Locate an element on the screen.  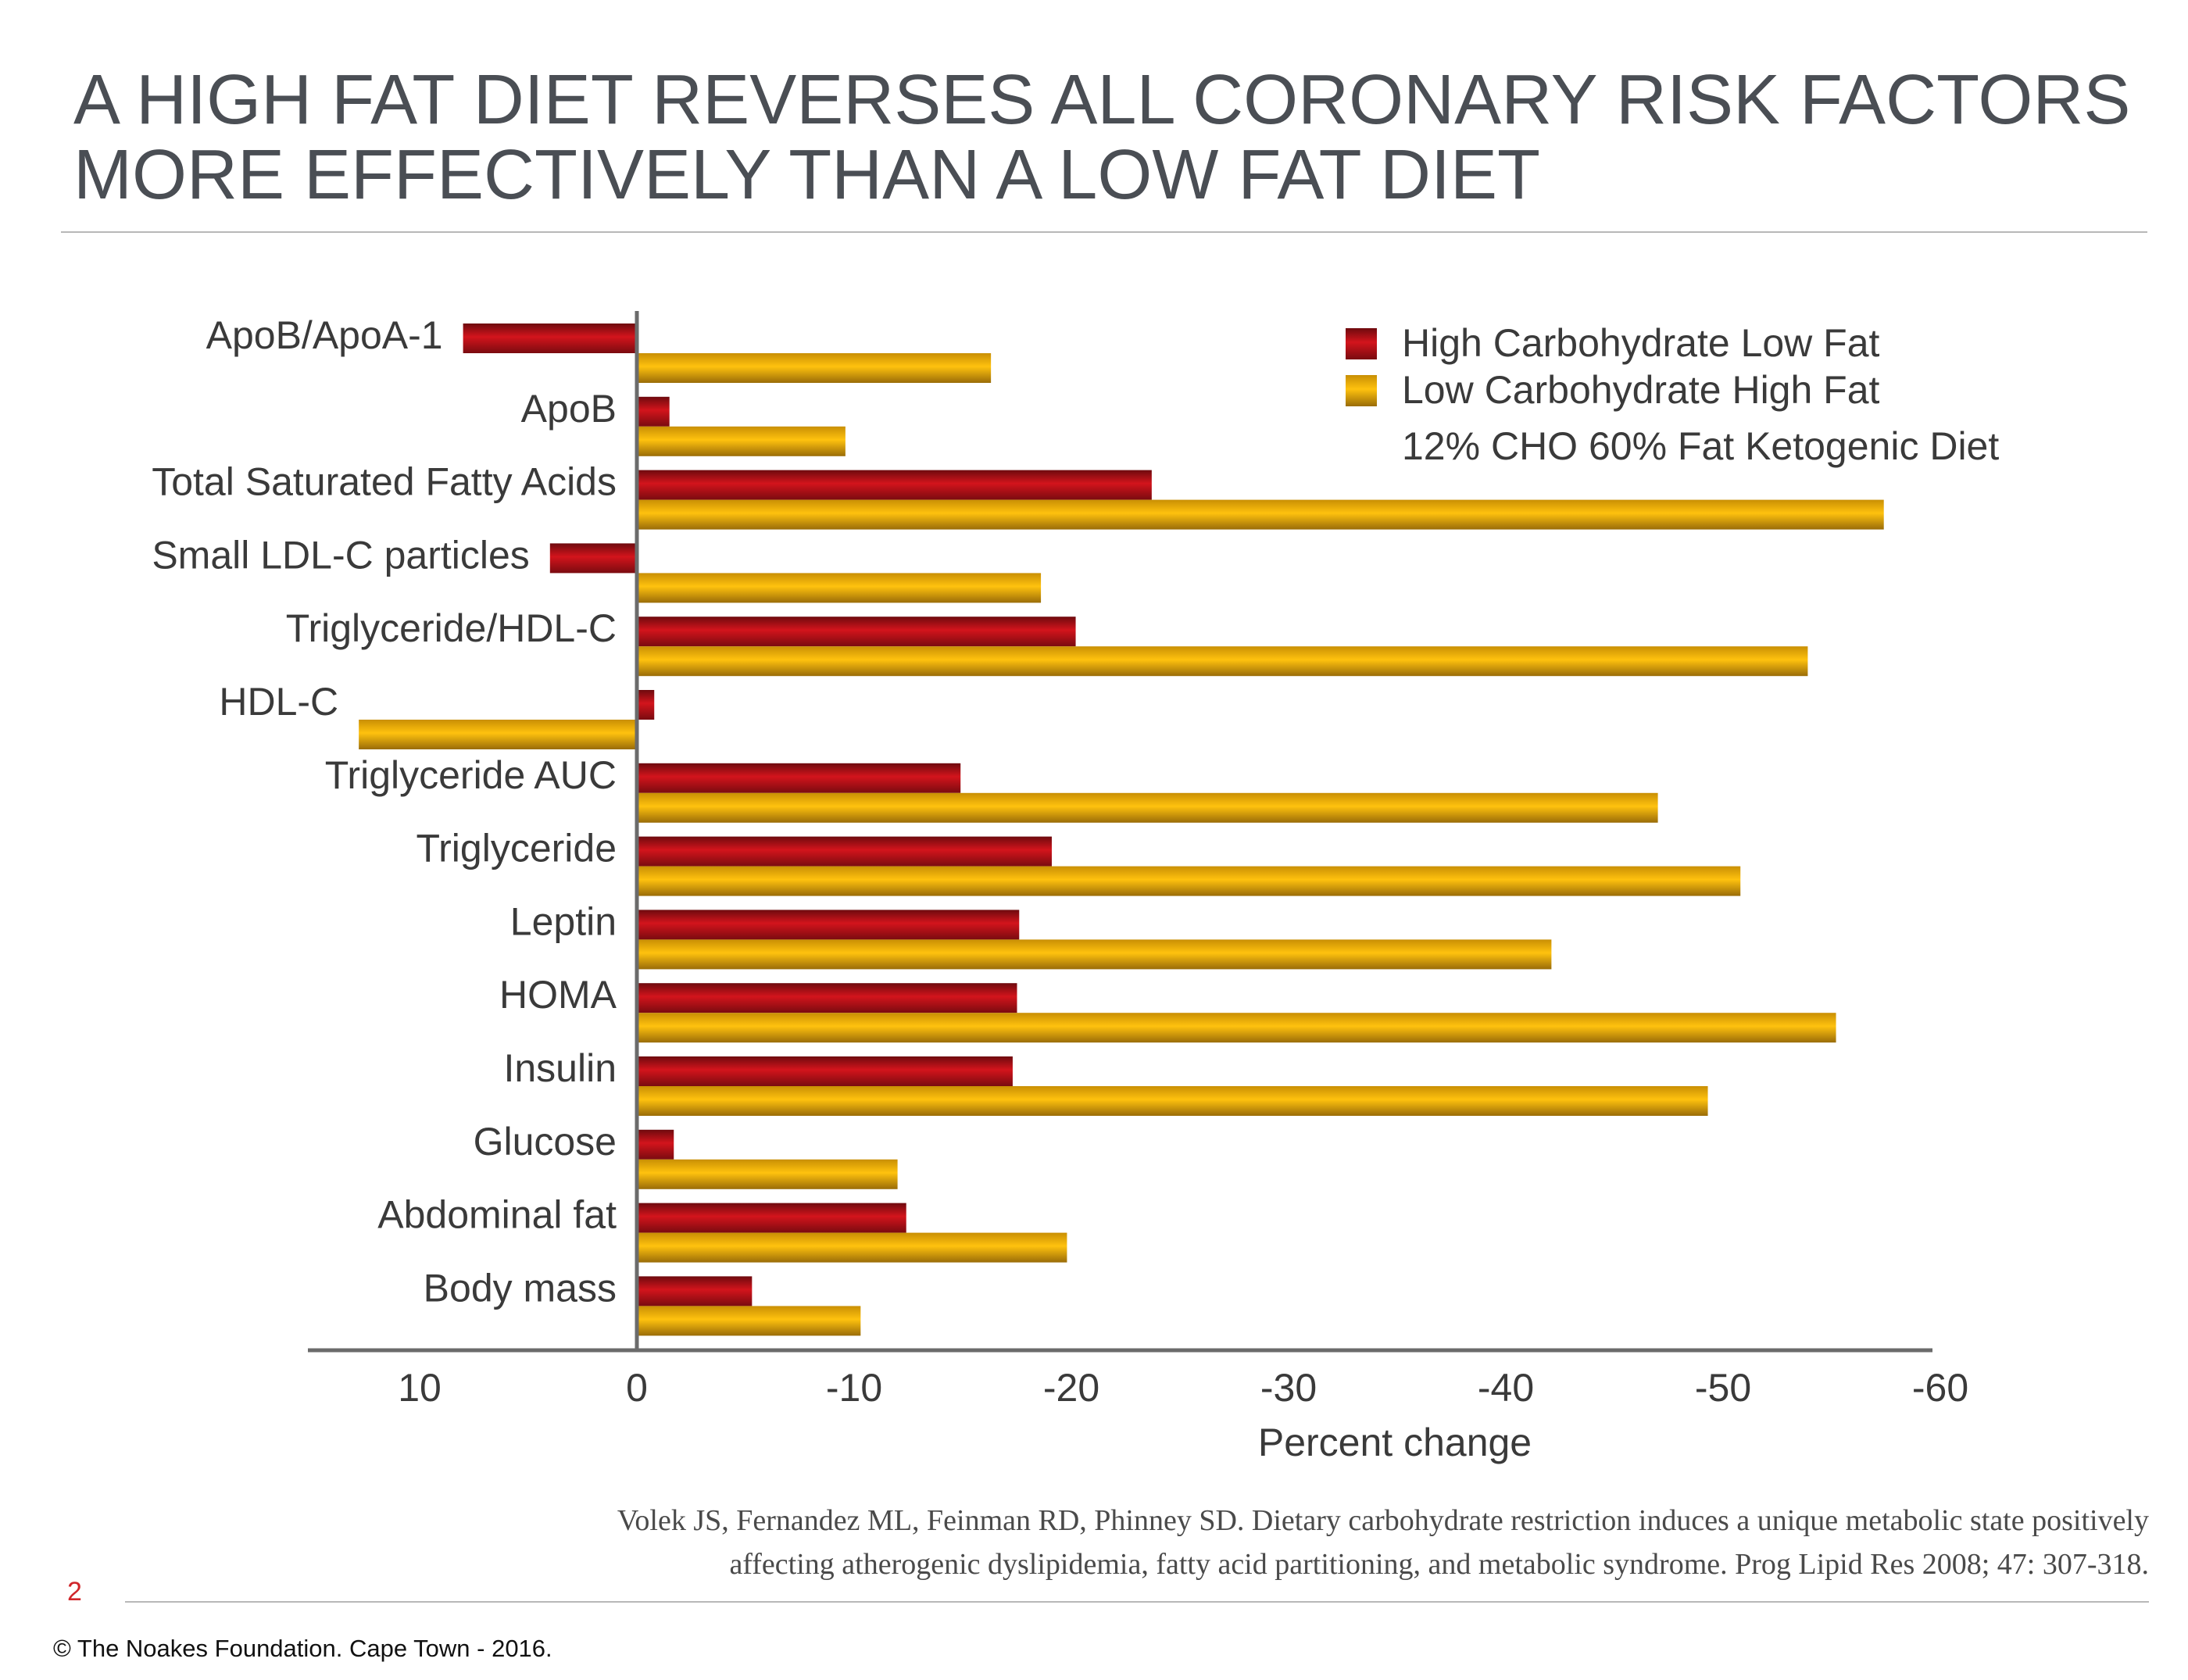
category-label: Total Saturated Fatty Acids is located at coordinates (385, 482).